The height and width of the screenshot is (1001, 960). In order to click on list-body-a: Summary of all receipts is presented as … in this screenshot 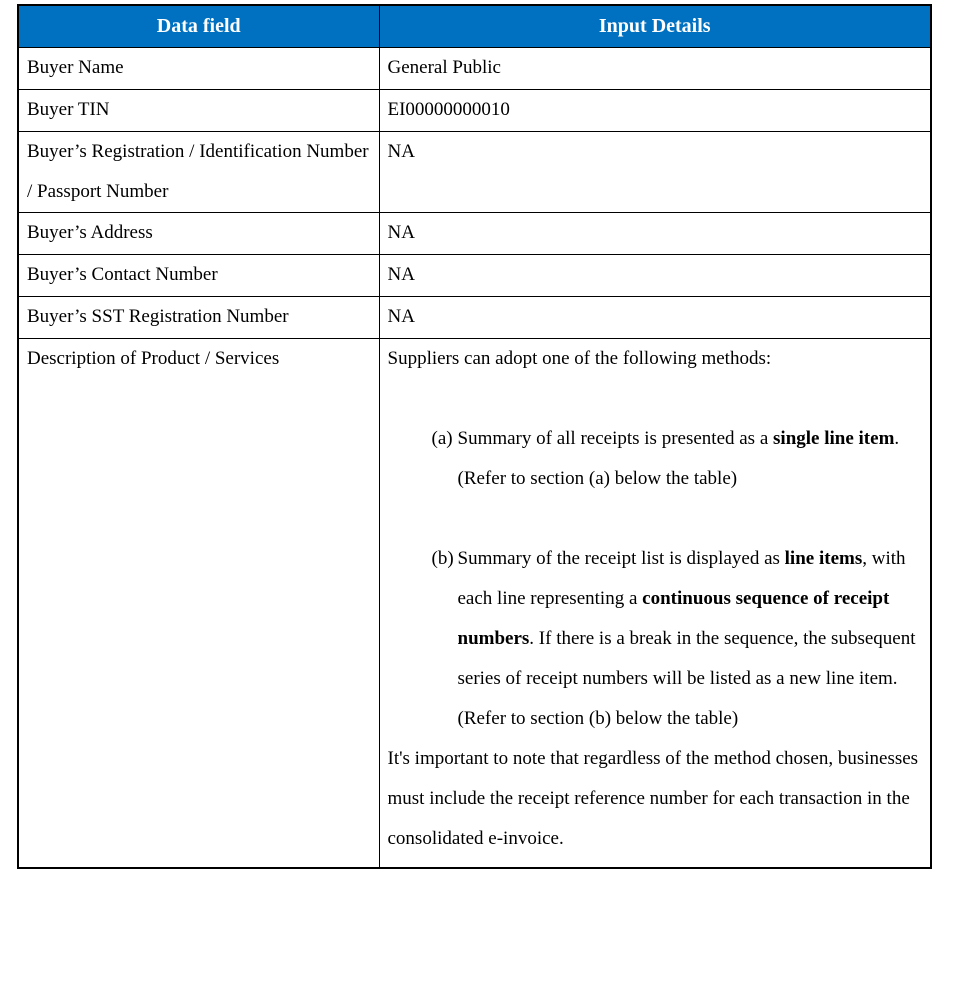, I will do `click(678, 458)`.